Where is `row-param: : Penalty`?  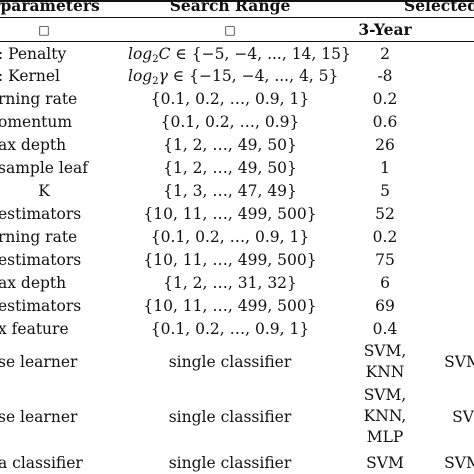
row-param: : Penalty is located at coordinates (33, 54).